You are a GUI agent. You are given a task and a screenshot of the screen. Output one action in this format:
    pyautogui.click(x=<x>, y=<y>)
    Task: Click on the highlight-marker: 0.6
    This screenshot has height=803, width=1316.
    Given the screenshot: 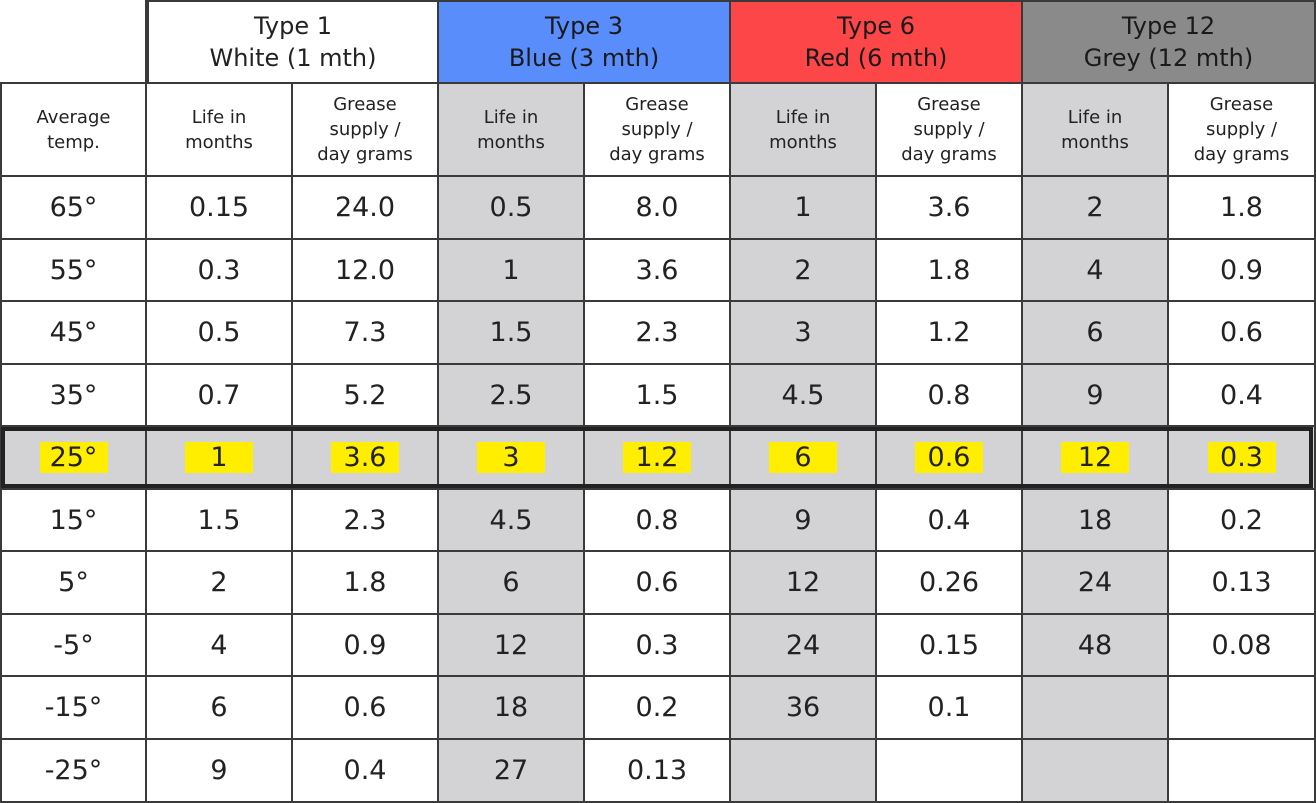 What is the action you would take?
    pyautogui.click(x=949, y=457)
    